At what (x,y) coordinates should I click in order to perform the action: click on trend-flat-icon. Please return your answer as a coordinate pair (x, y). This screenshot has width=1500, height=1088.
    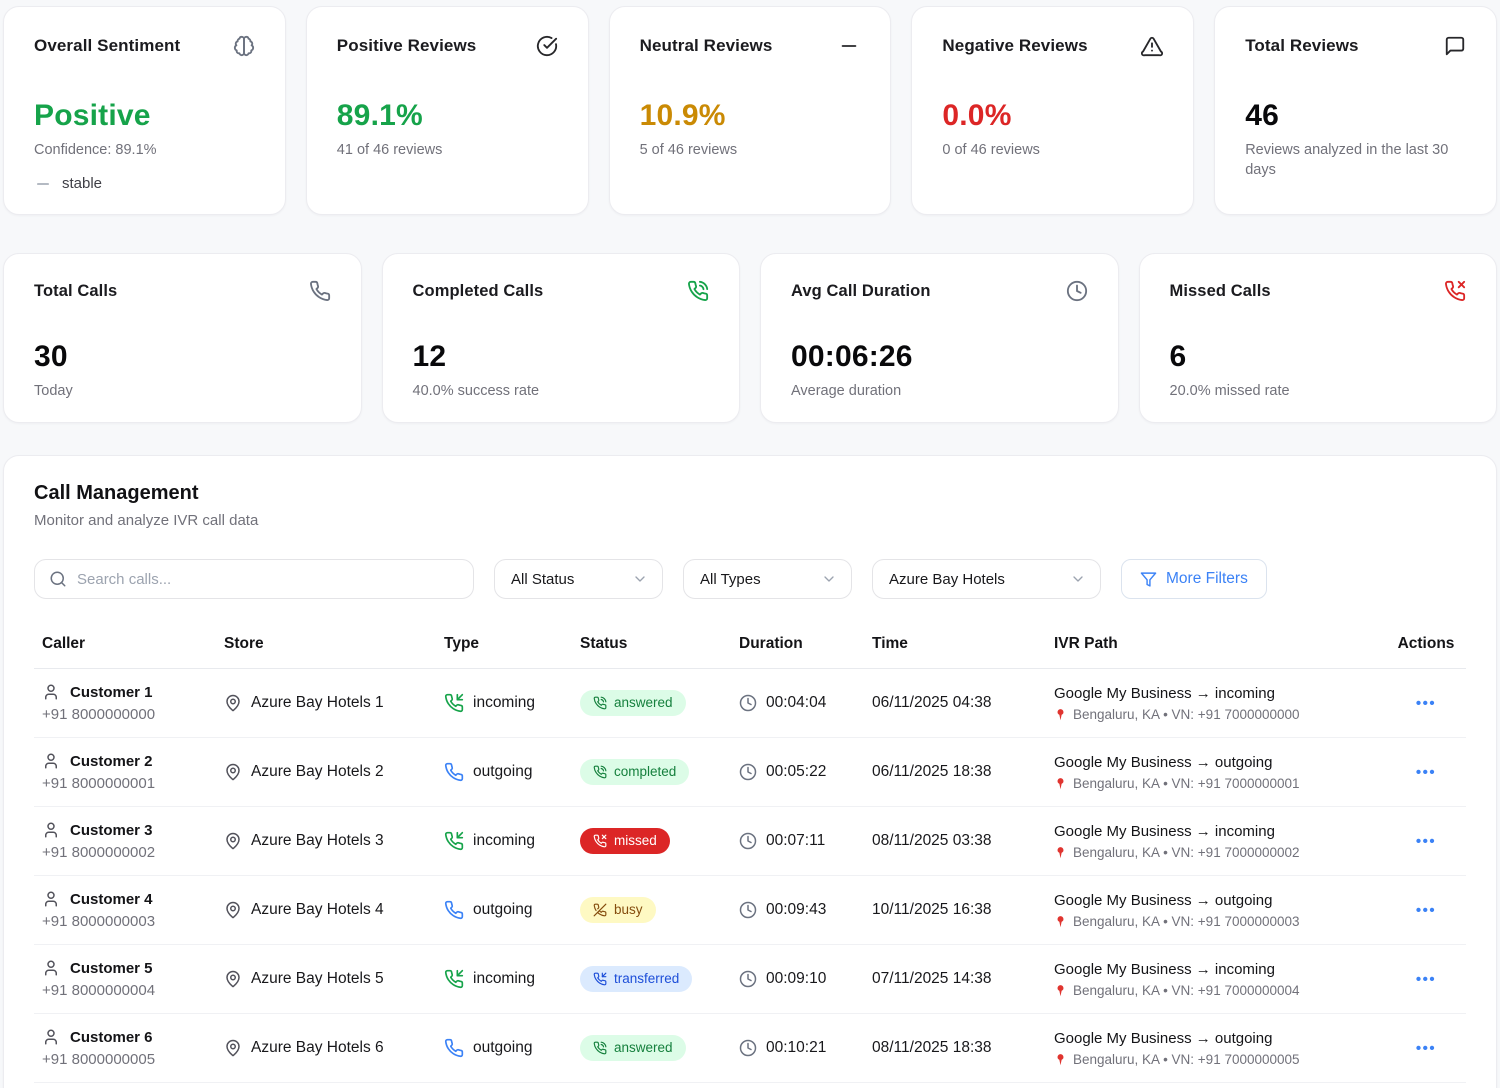
    Looking at the image, I should click on (43, 184).